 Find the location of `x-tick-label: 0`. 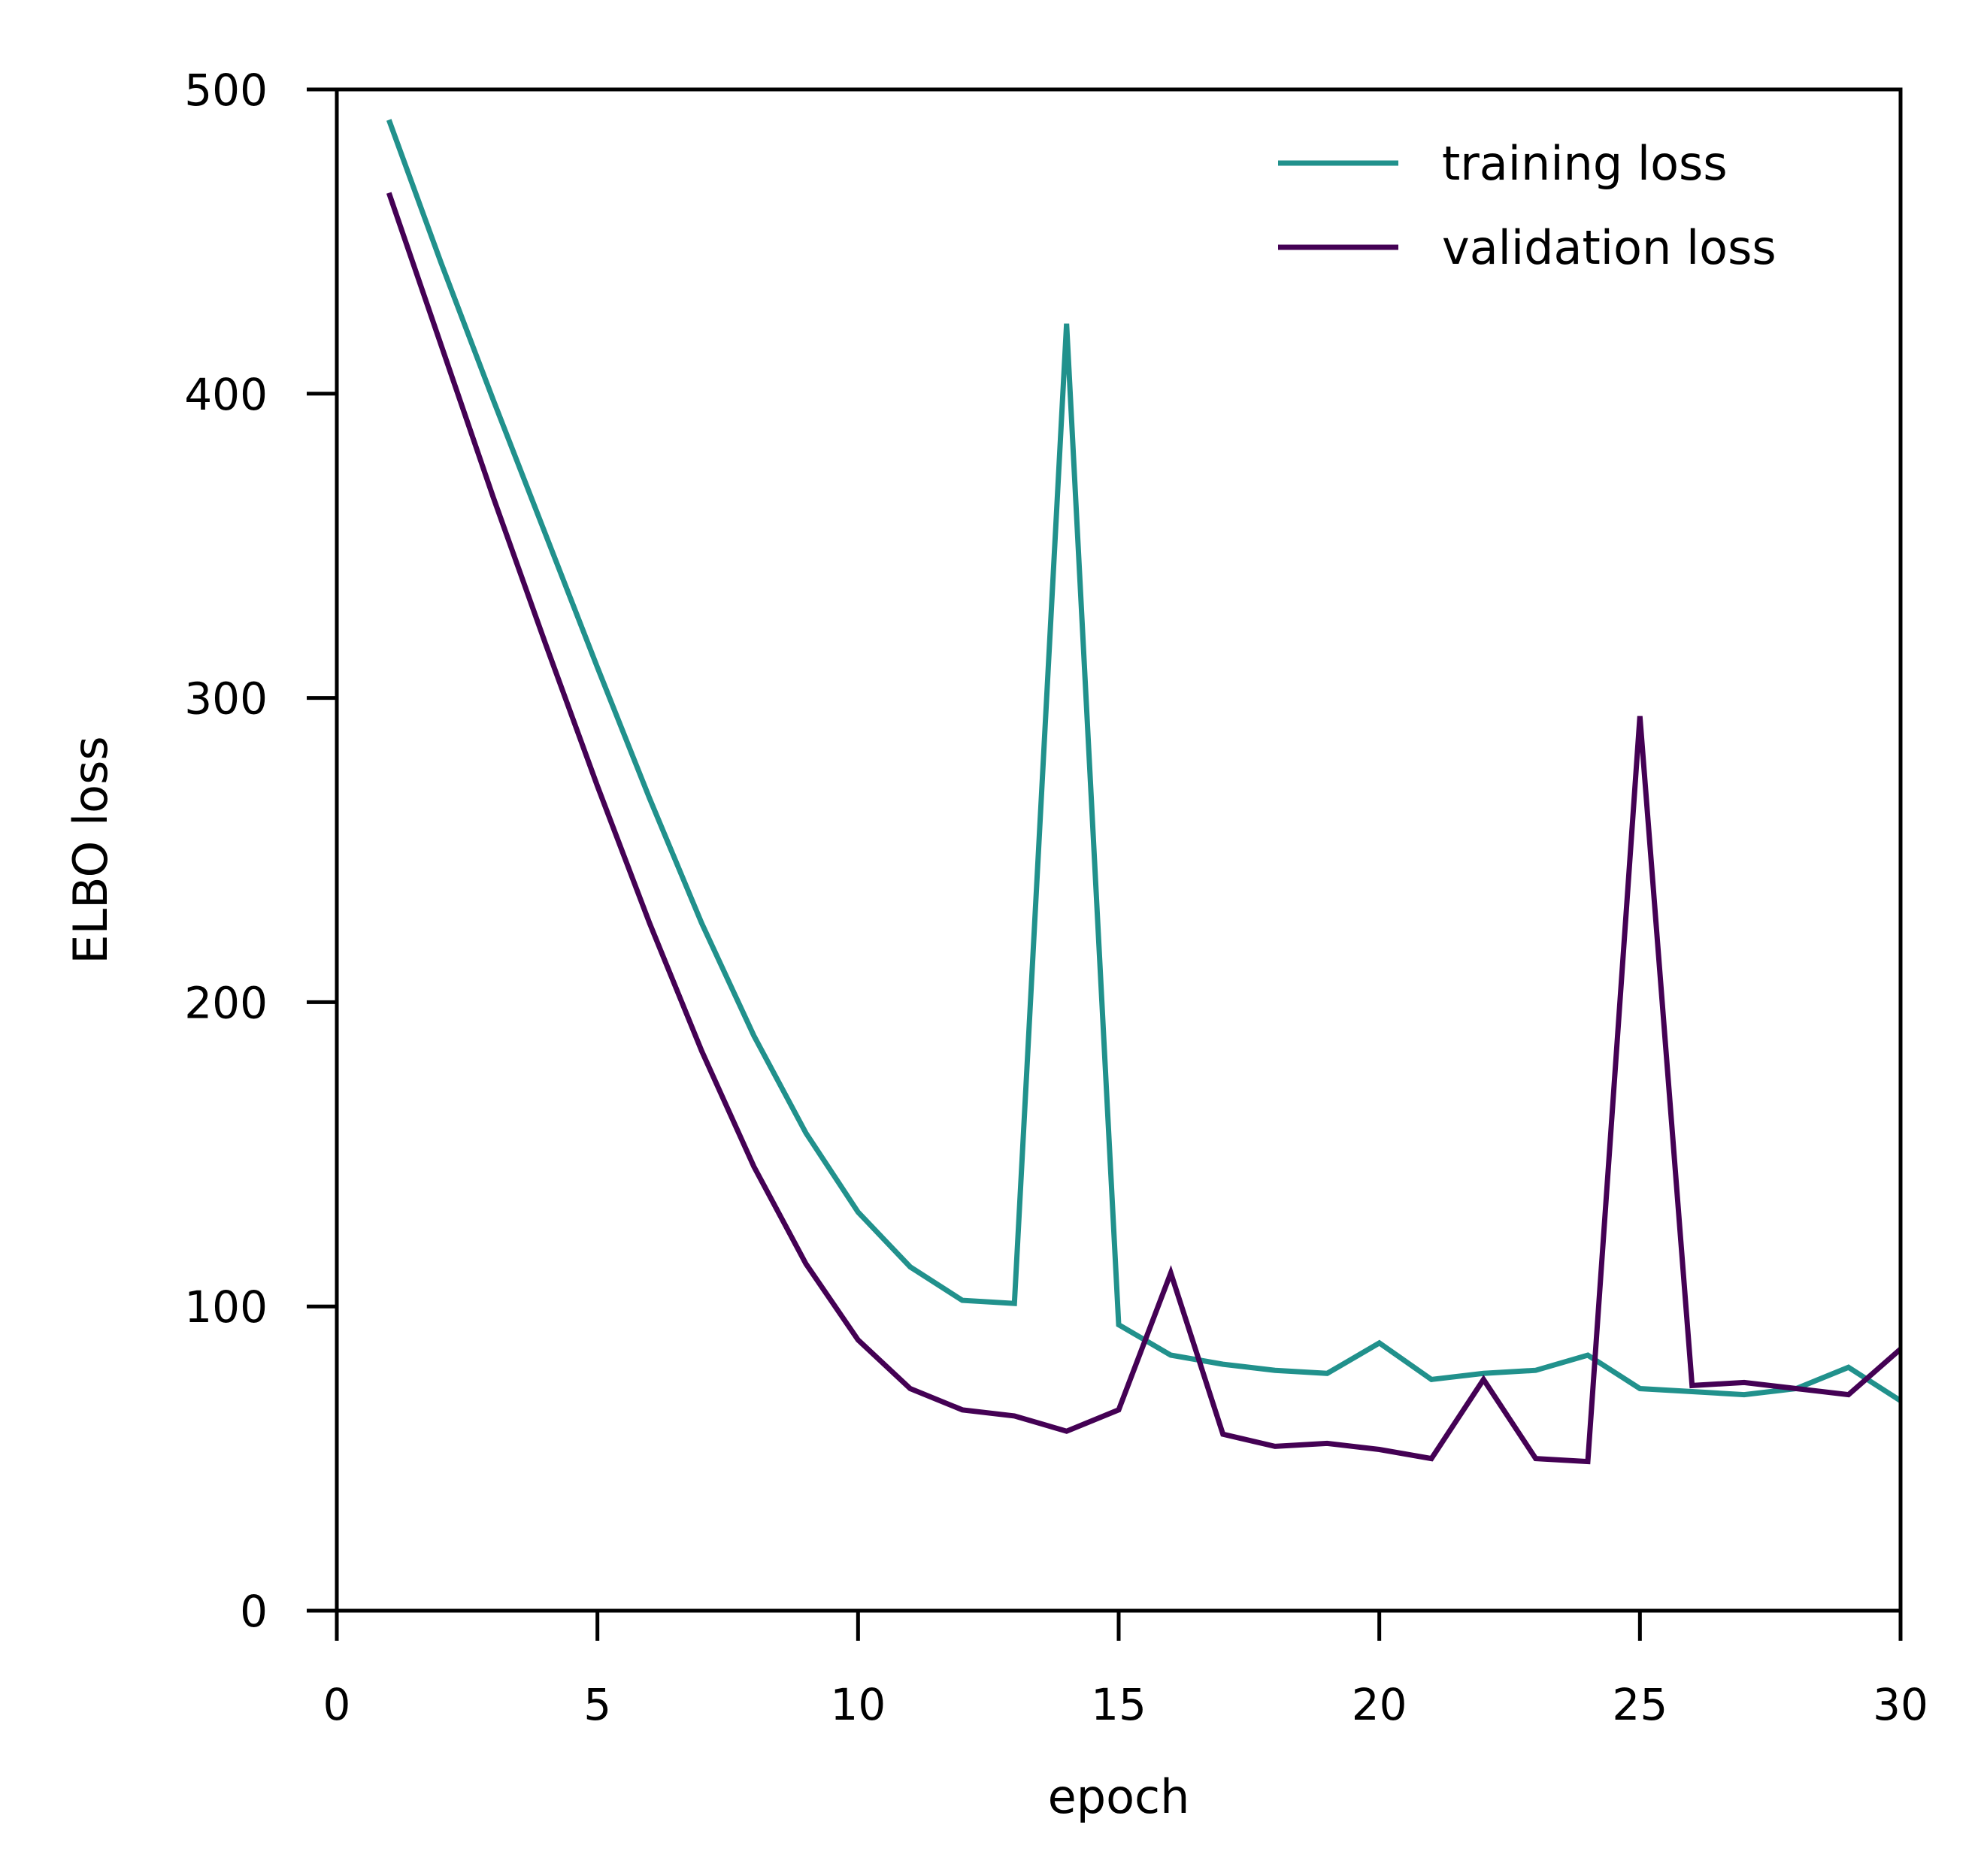

x-tick-label: 0 is located at coordinates (337, 1704).